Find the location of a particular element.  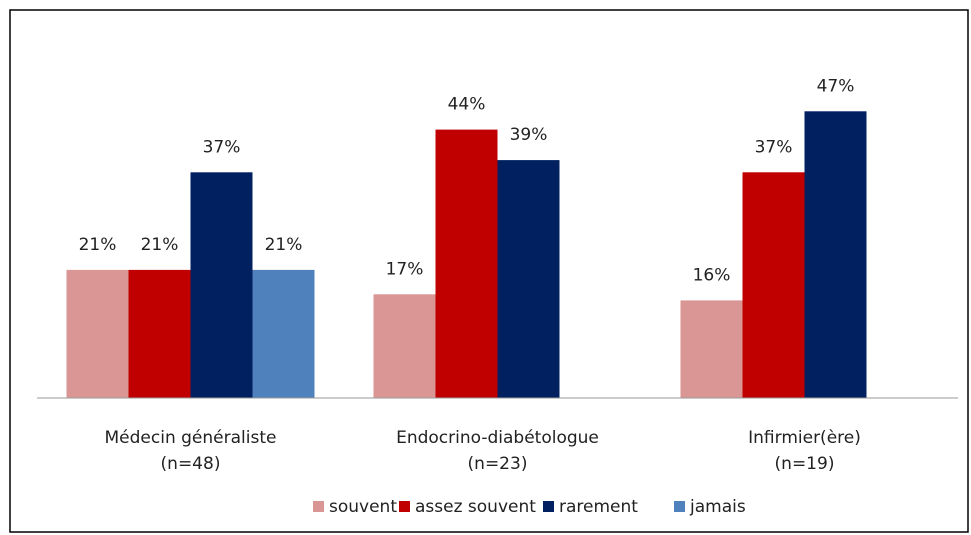

x-tick-label: Médecin généraliste is located at coordinates (191, 438).